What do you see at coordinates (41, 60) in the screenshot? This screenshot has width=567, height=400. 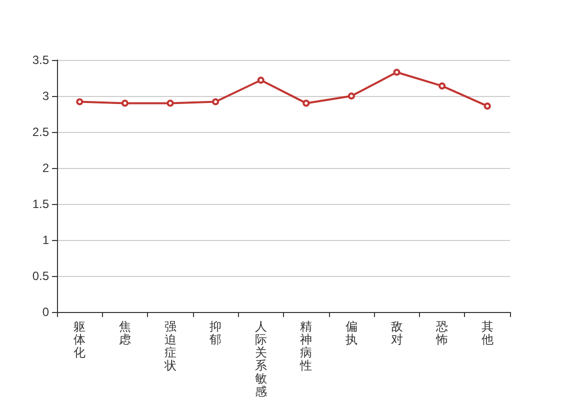 I see `y-tick-label: 3.5` at bounding box center [41, 60].